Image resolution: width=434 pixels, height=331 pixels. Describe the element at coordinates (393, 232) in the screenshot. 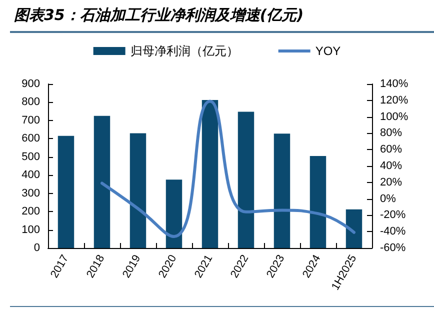

I see `y2-tick-label: -40%` at that location.